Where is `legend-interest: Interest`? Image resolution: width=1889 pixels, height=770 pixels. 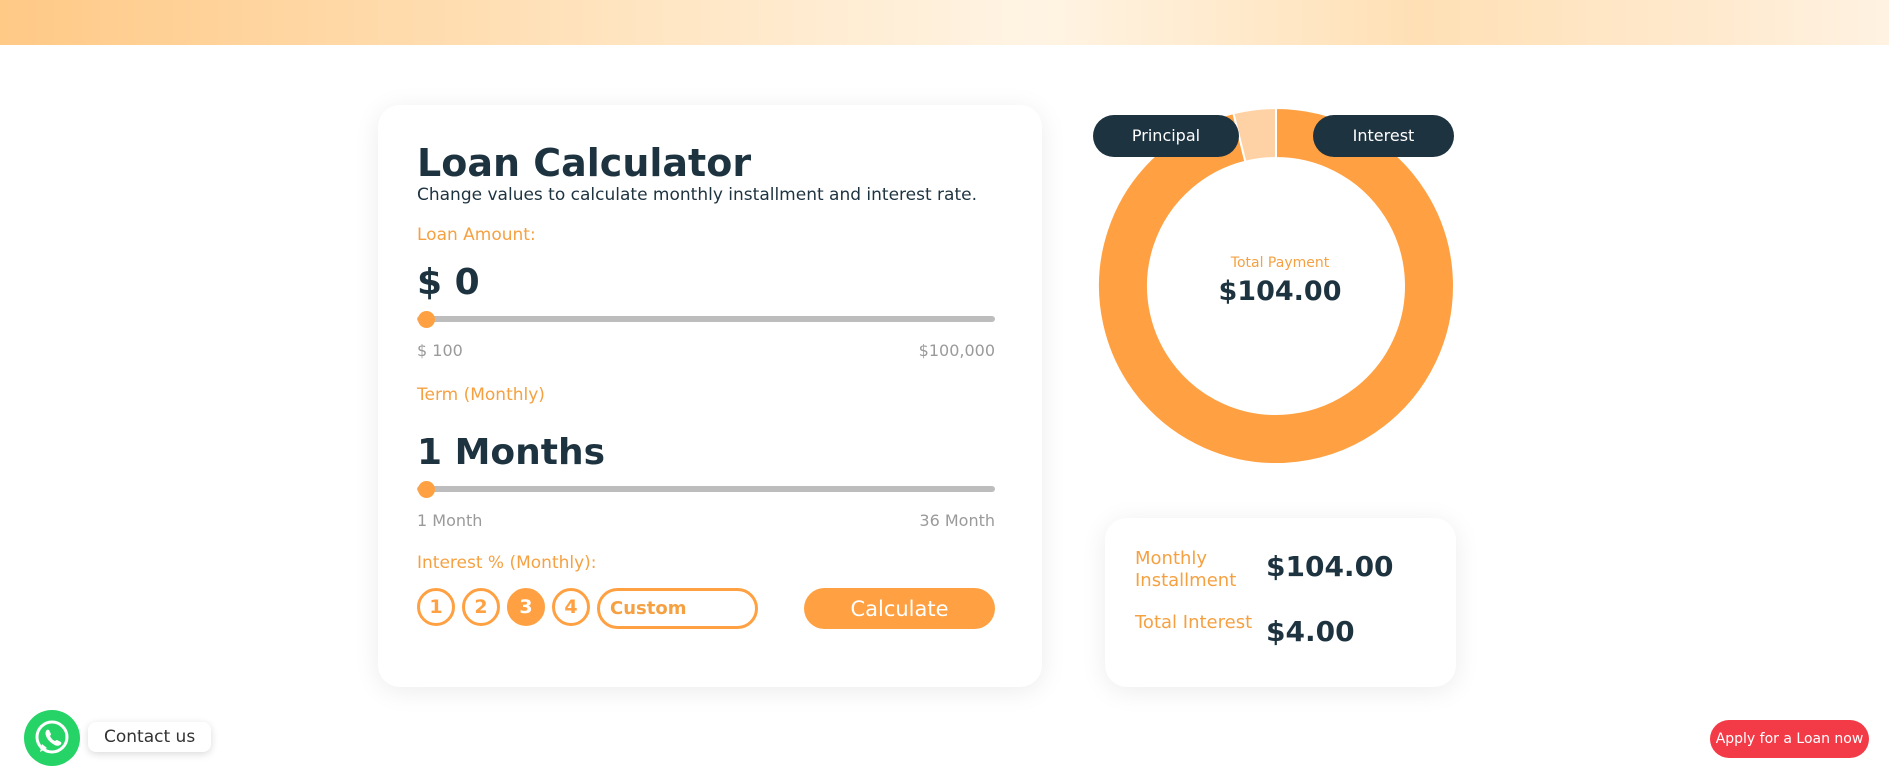
legend-interest: Interest is located at coordinates (1383, 136).